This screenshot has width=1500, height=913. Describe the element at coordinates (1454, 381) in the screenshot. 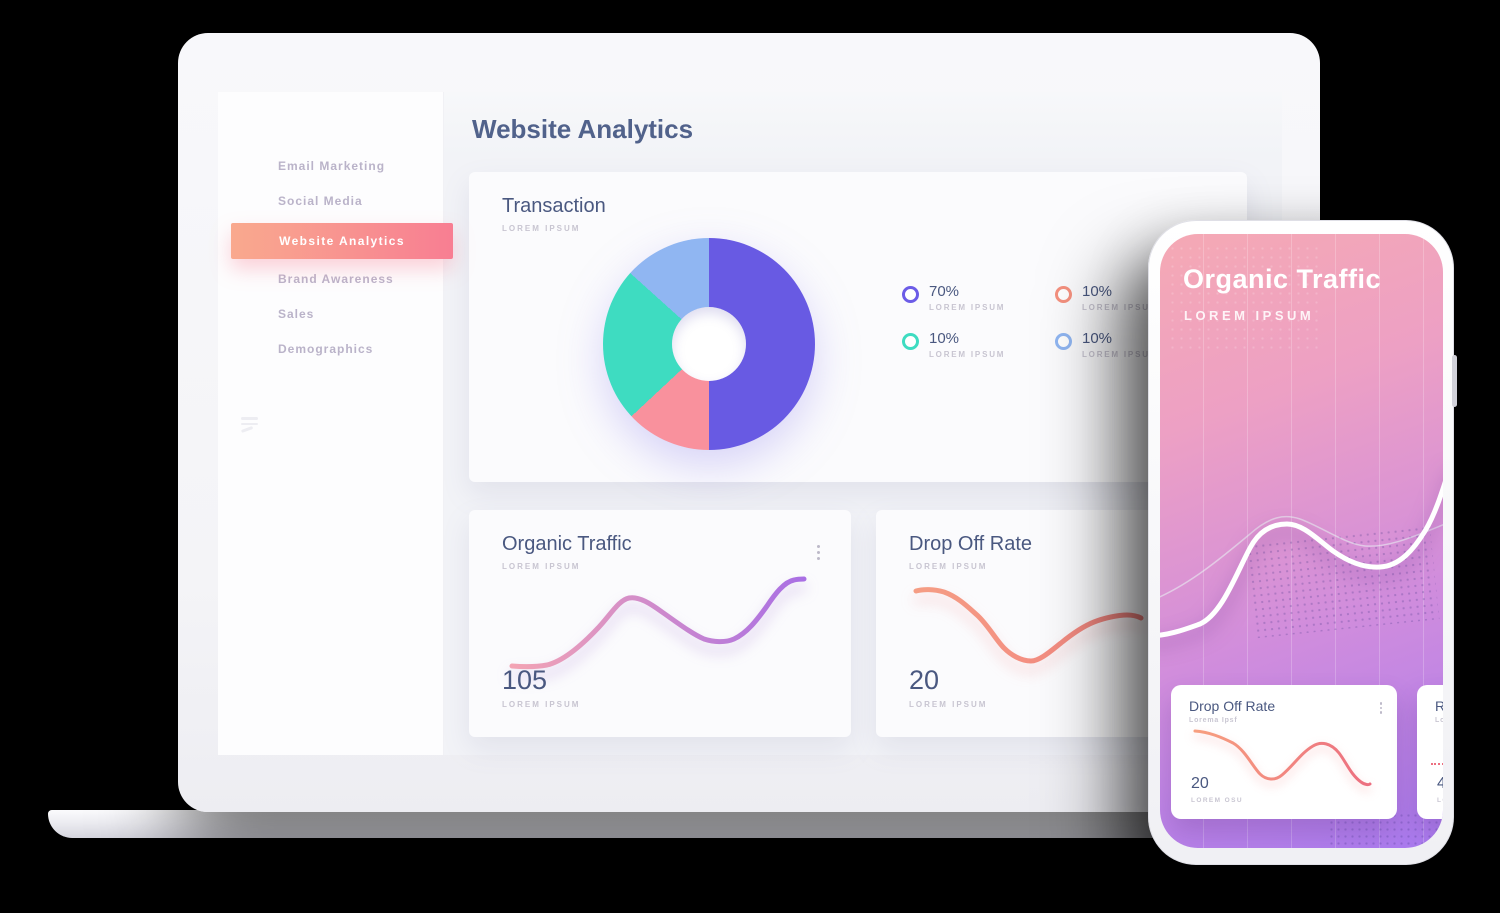

I see `phone-side-button` at that location.